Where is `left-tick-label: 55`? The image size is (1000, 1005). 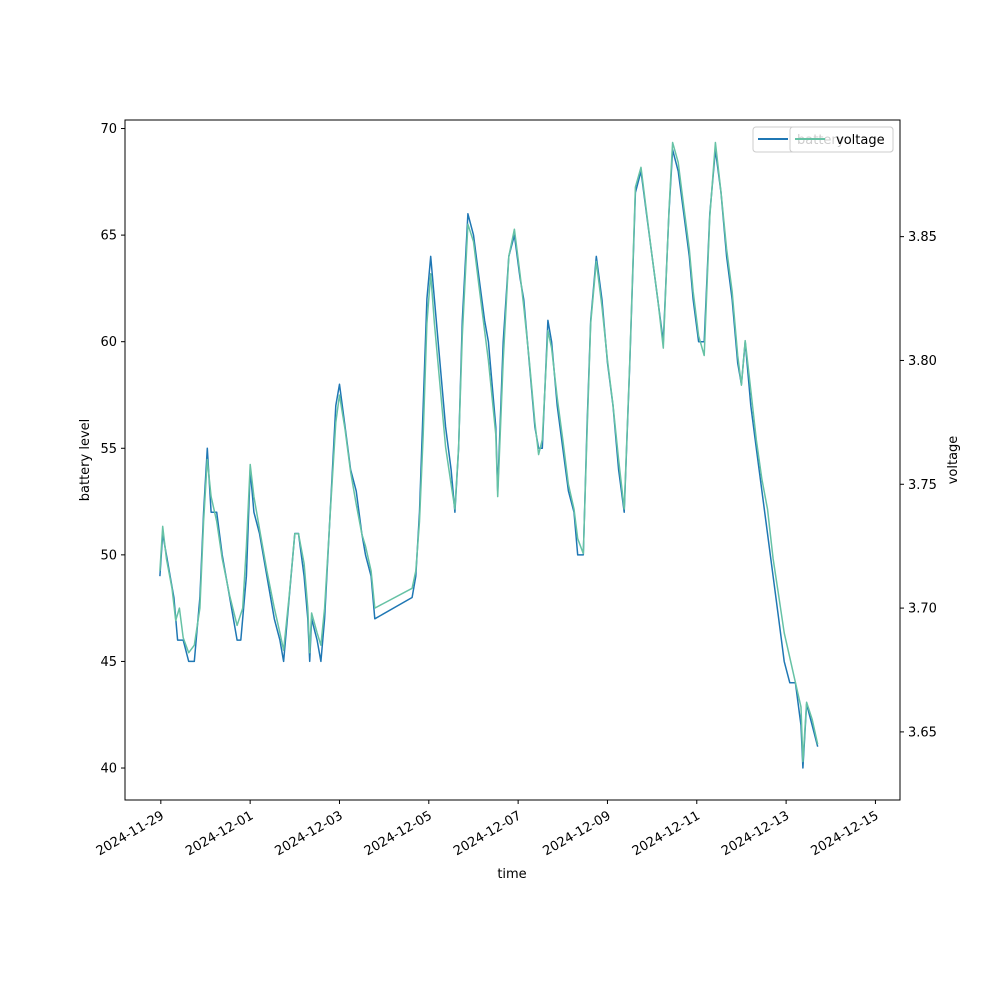 left-tick-label: 55 is located at coordinates (108, 449).